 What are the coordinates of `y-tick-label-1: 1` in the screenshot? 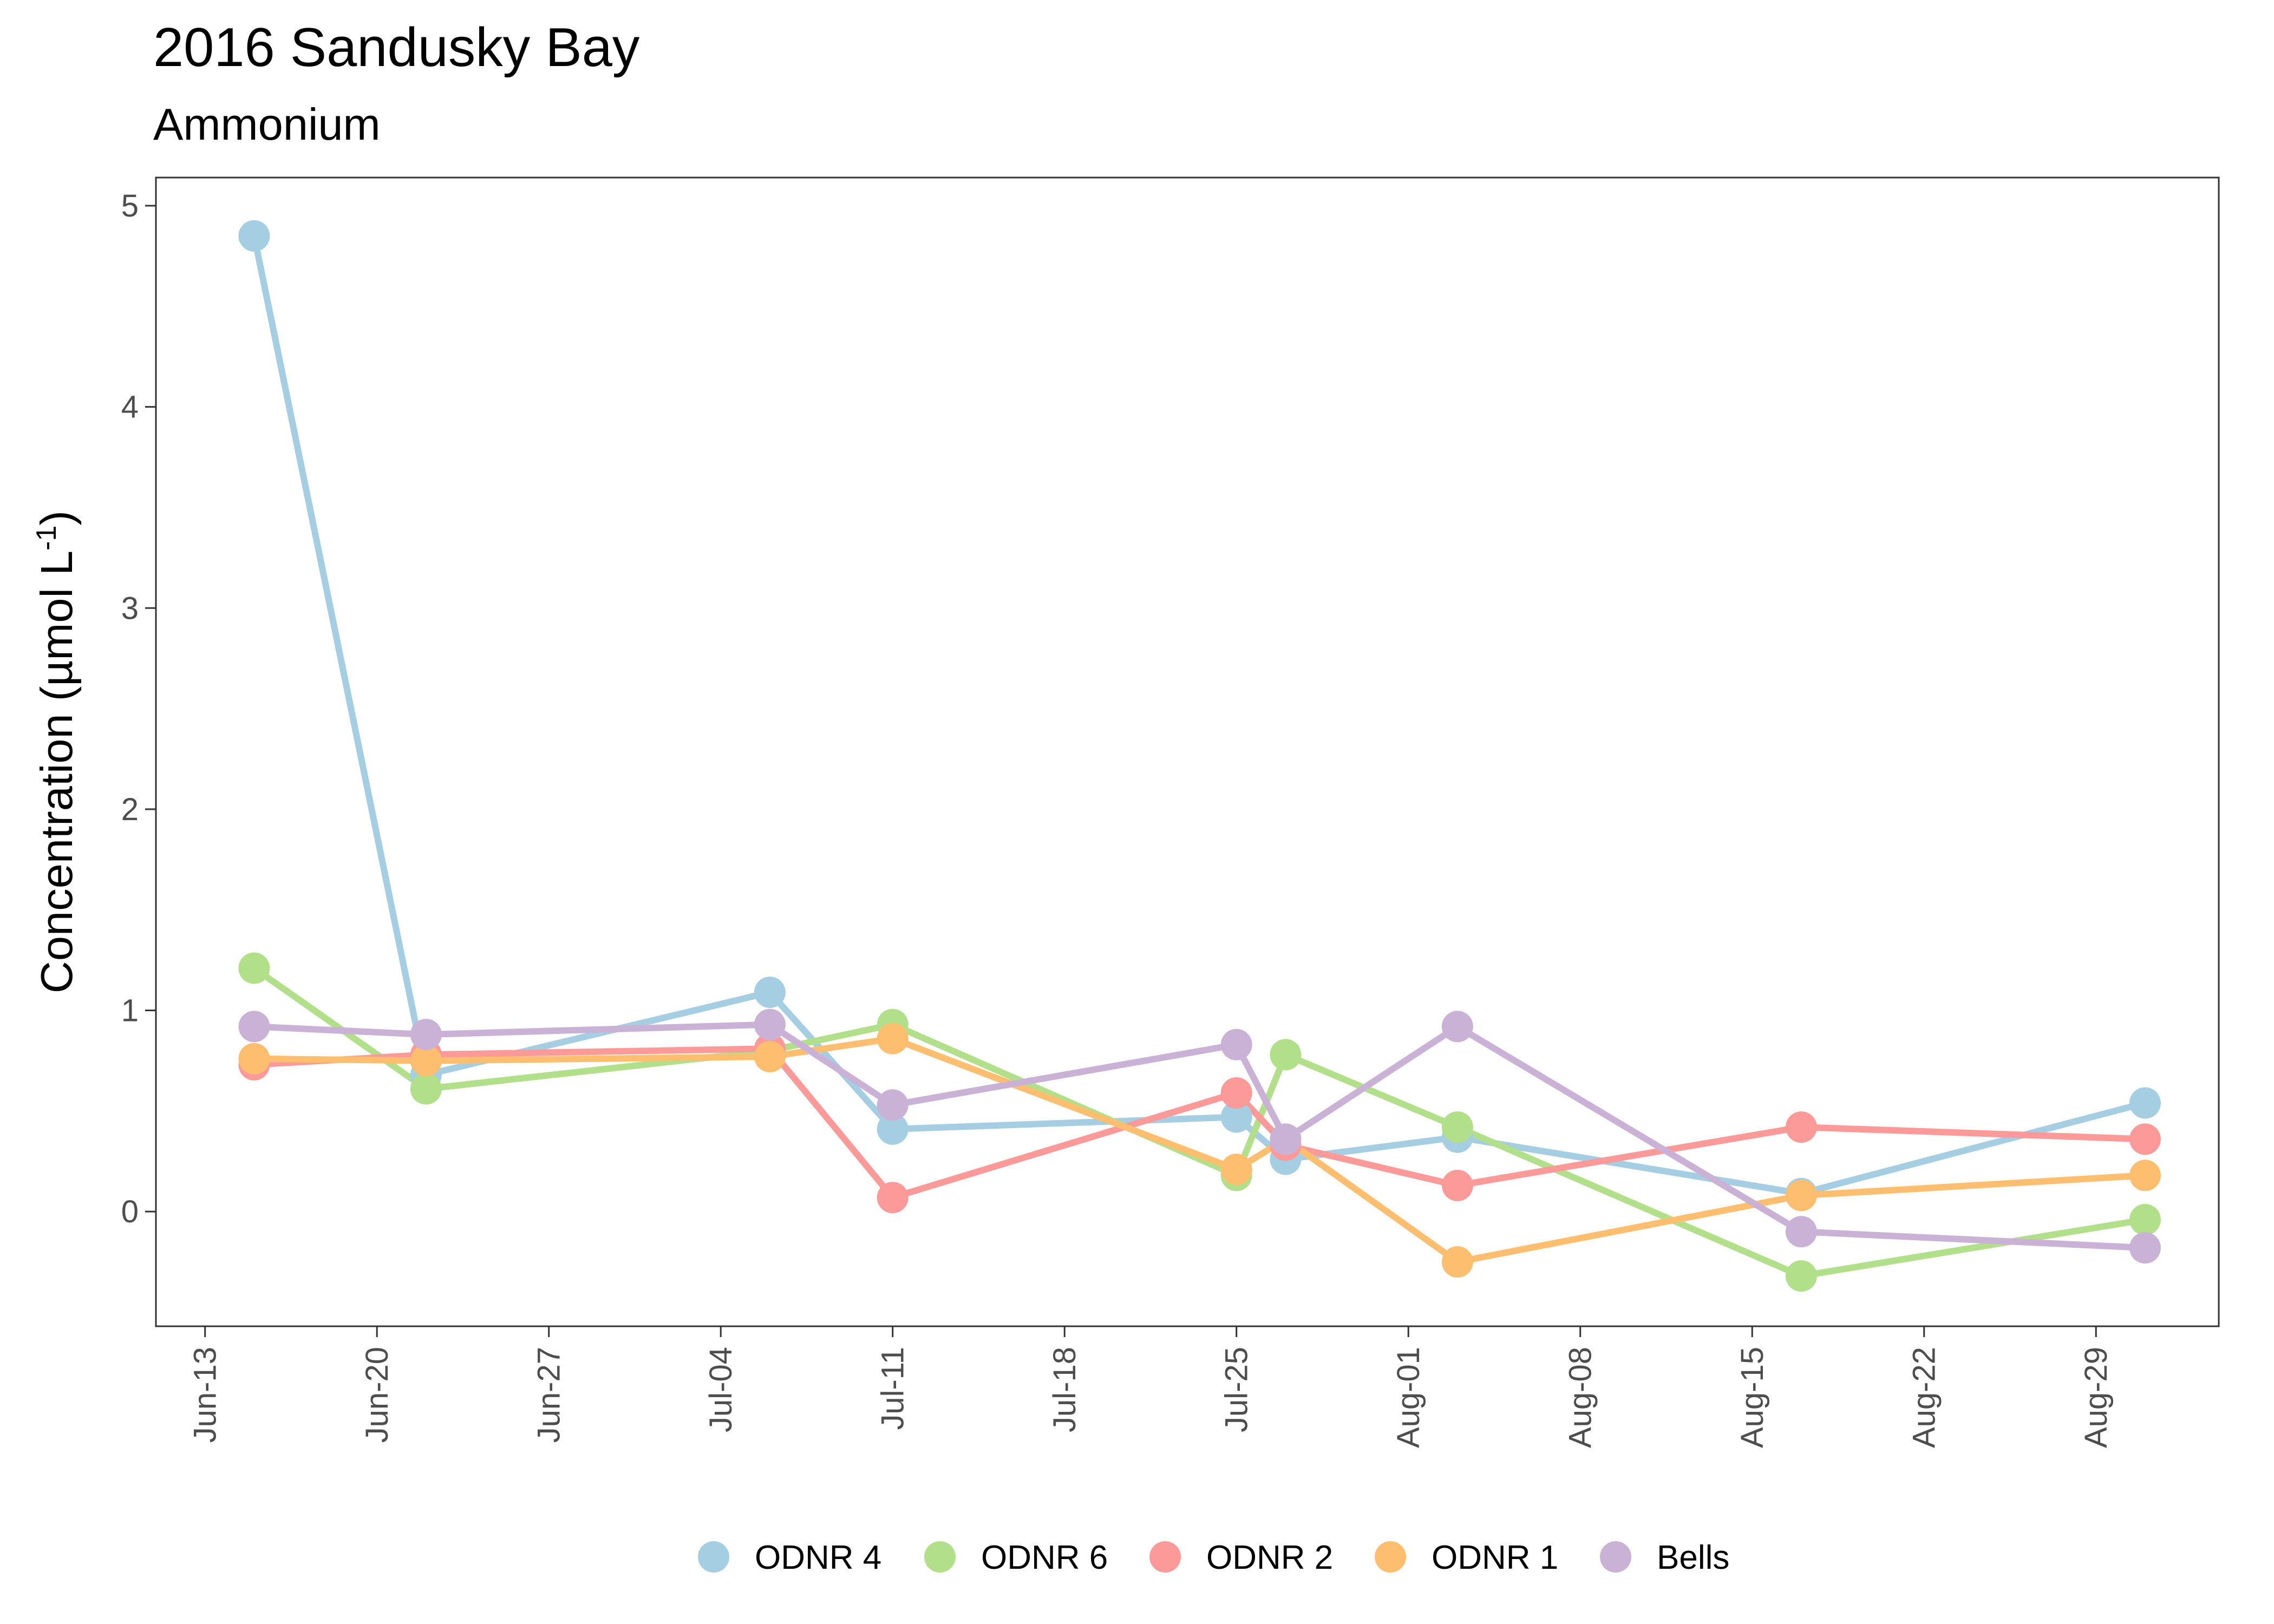 It's located at (130, 1011).